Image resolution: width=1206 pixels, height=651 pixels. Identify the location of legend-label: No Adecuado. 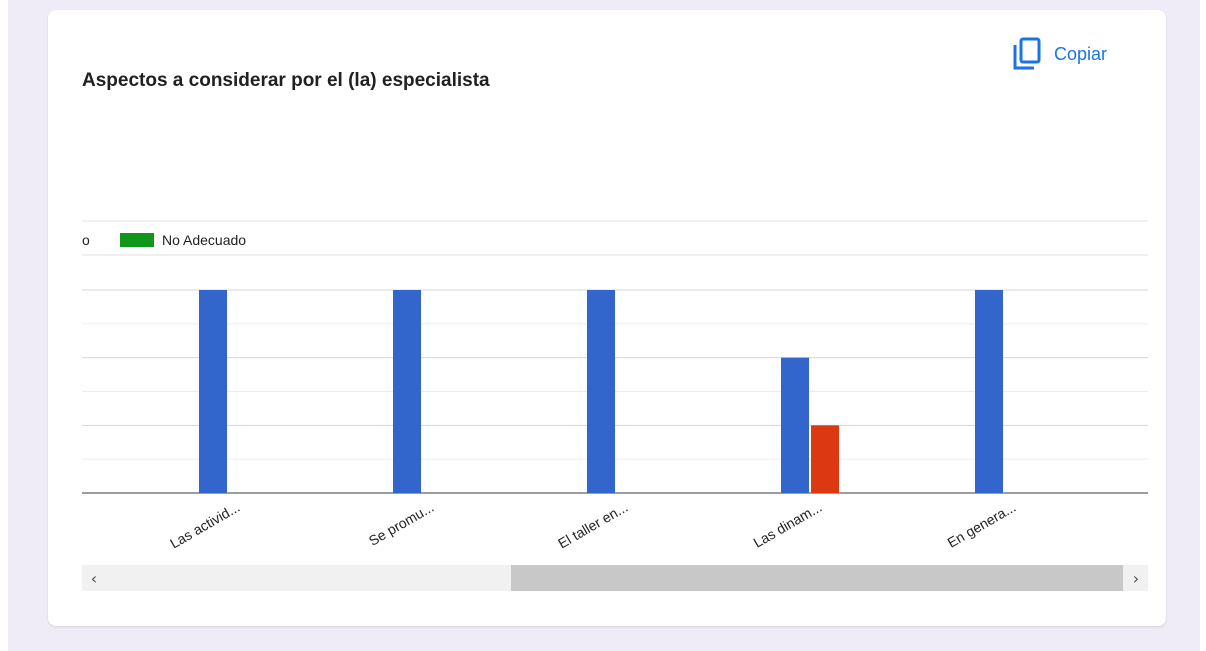
(204, 240).